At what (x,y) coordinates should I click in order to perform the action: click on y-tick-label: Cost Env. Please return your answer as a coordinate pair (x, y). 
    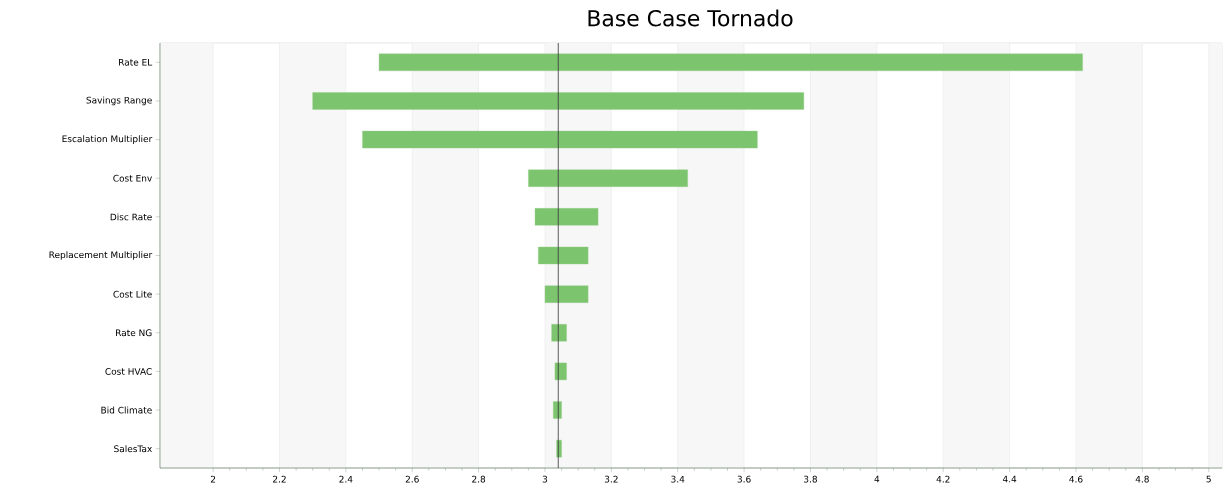
    Looking at the image, I should click on (132, 178).